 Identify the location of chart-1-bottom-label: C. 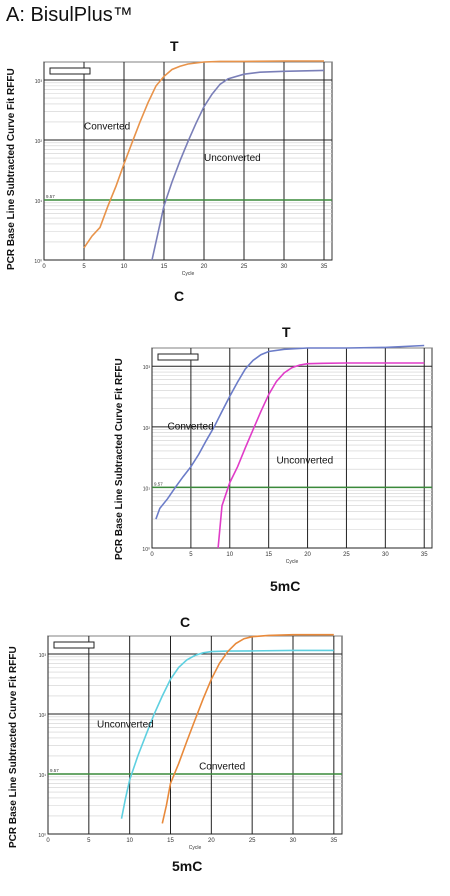
(179, 296).